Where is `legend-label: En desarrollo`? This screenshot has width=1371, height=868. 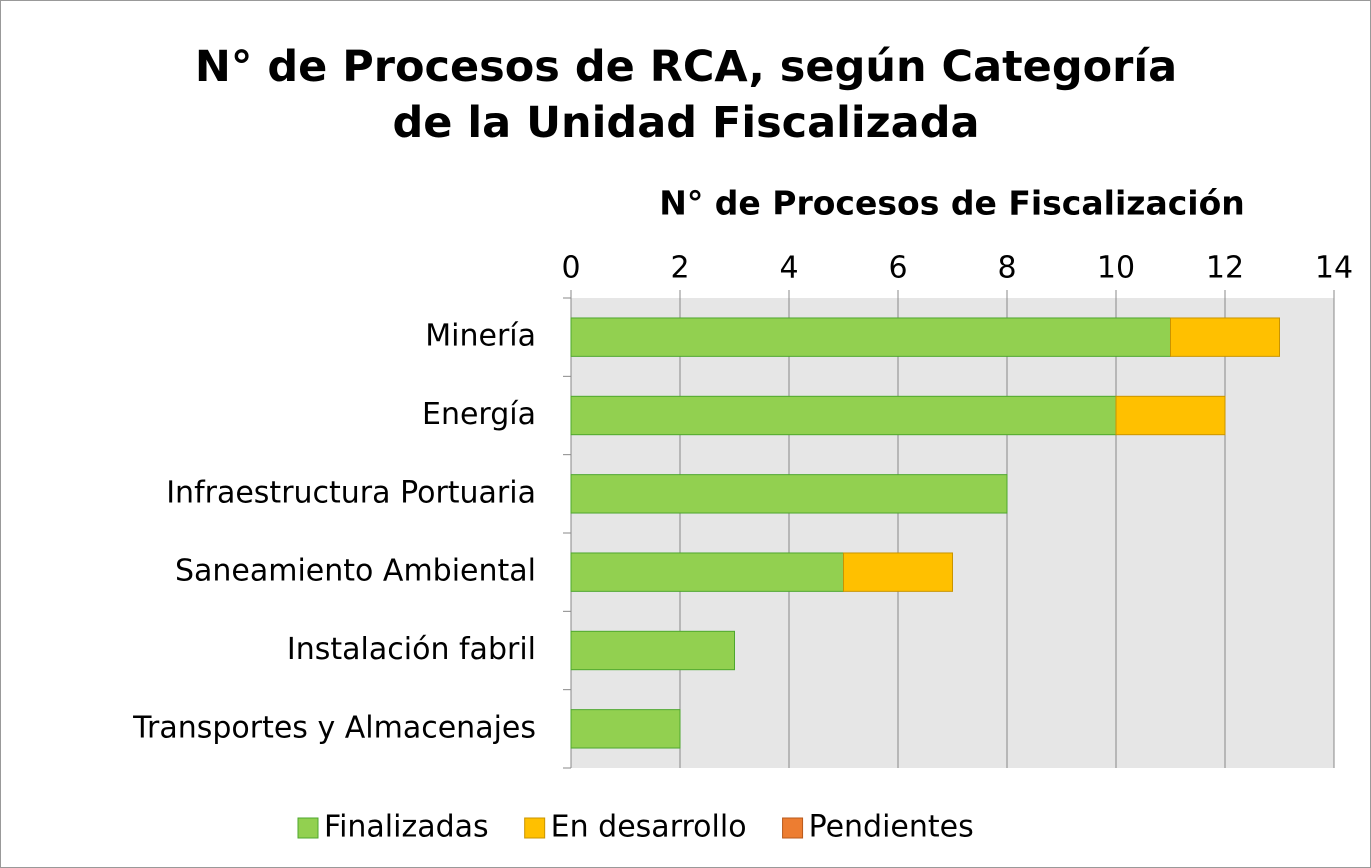 legend-label: En desarrollo is located at coordinates (649, 827).